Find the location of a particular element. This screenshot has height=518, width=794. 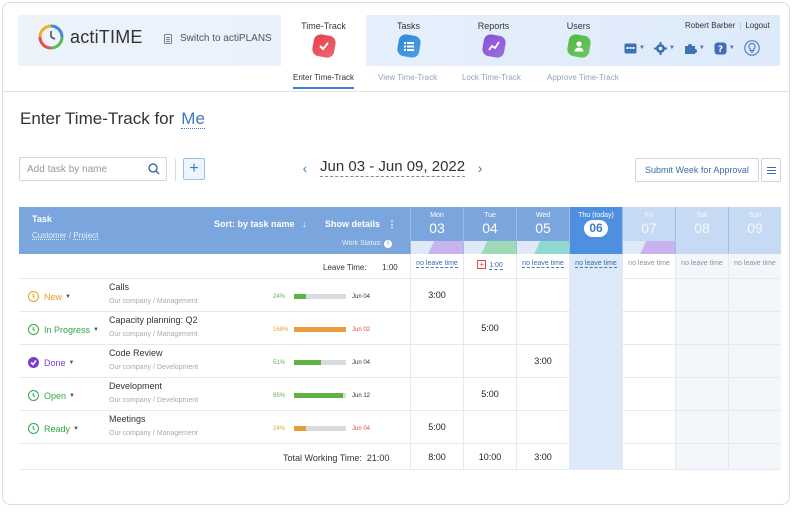

day-header-03: Mon 03 is located at coordinates (436, 230).